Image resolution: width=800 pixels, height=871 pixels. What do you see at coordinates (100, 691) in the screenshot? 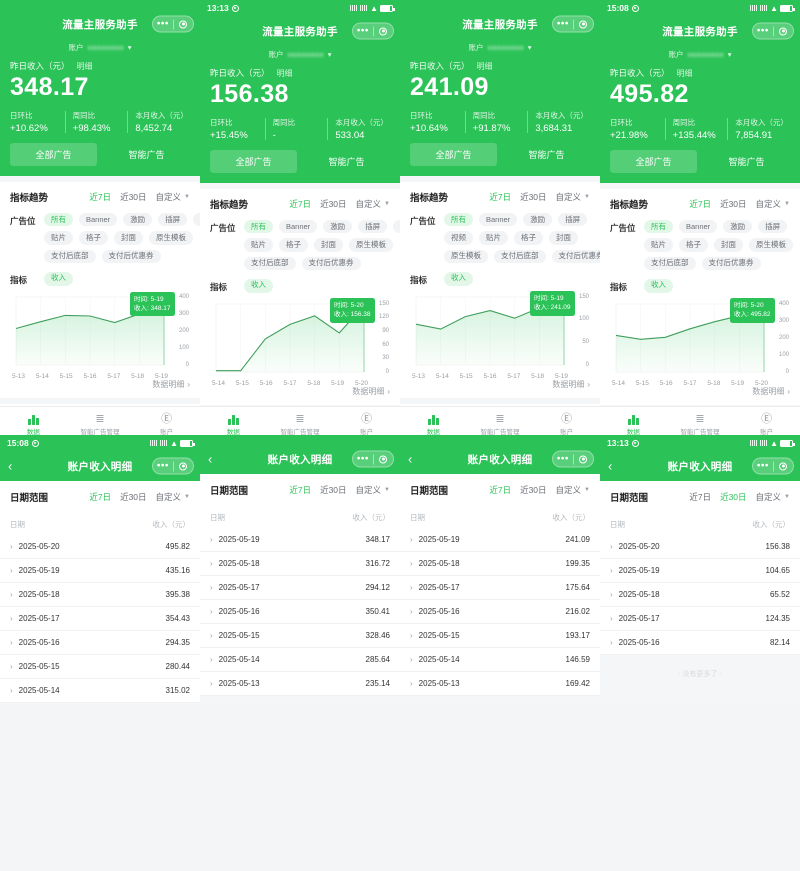
I see `table-row: › 2025-05-14 315.02` at bounding box center [100, 691].